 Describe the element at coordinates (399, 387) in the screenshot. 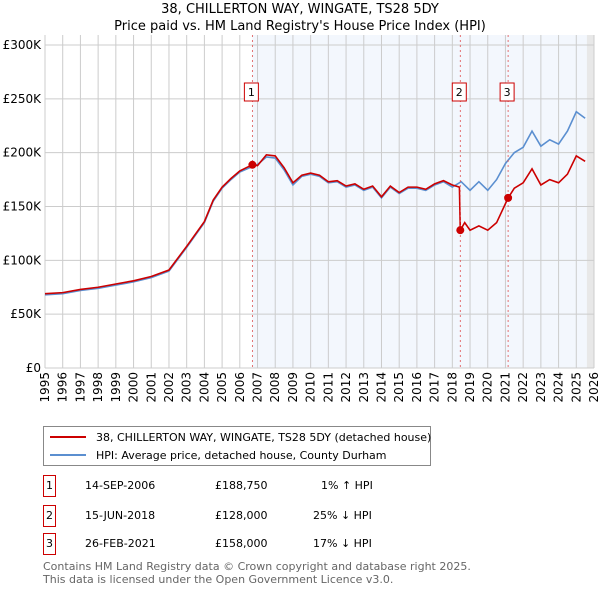

I see `x-tick-label: 2015` at that location.